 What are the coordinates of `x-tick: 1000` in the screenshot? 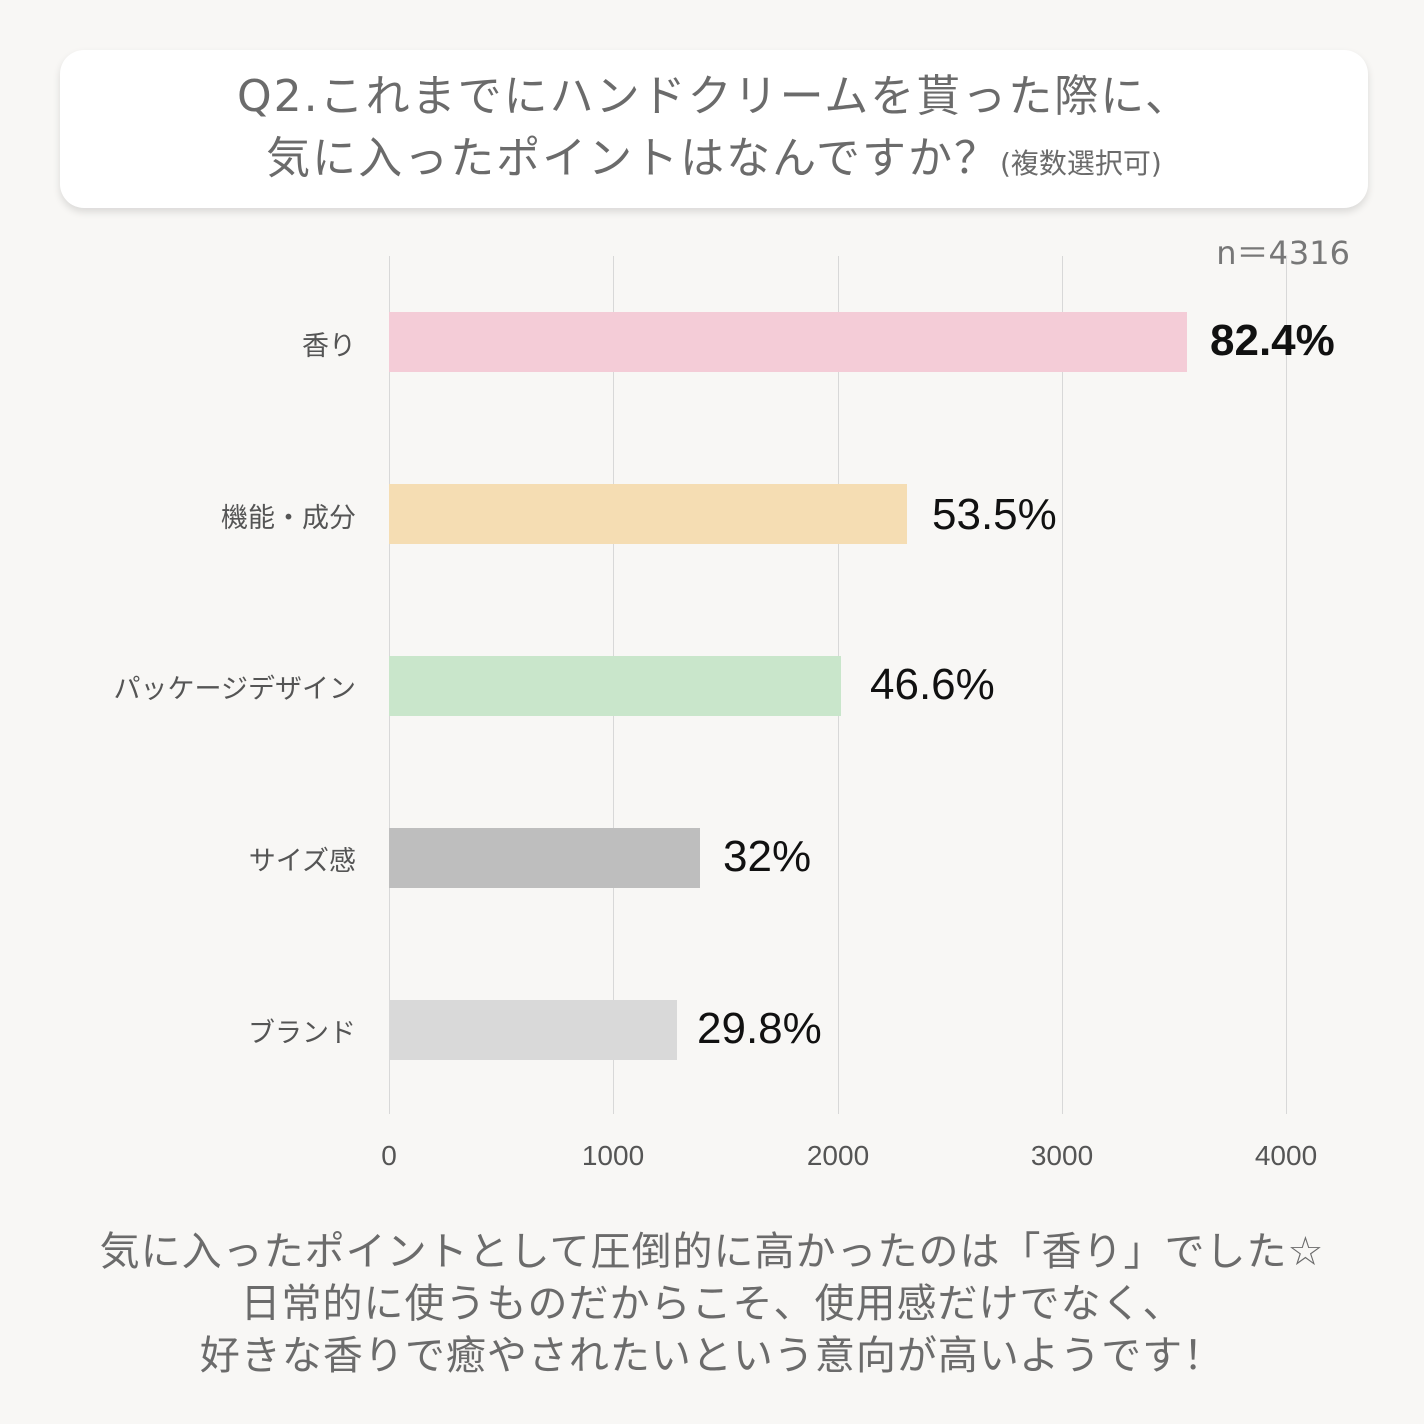 It's located at (613, 1155).